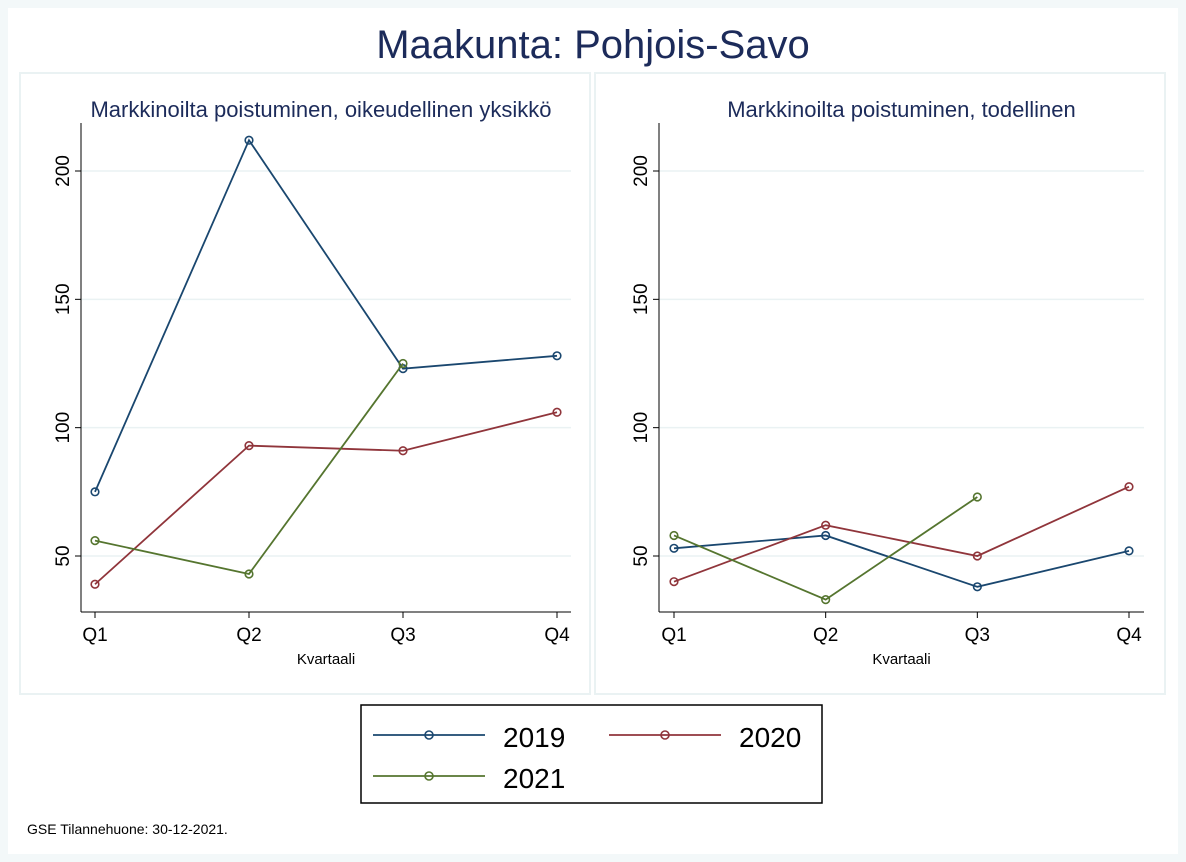  What do you see at coordinates (705, 737) in the screenshot?
I see `legend-item-2020: 2020` at bounding box center [705, 737].